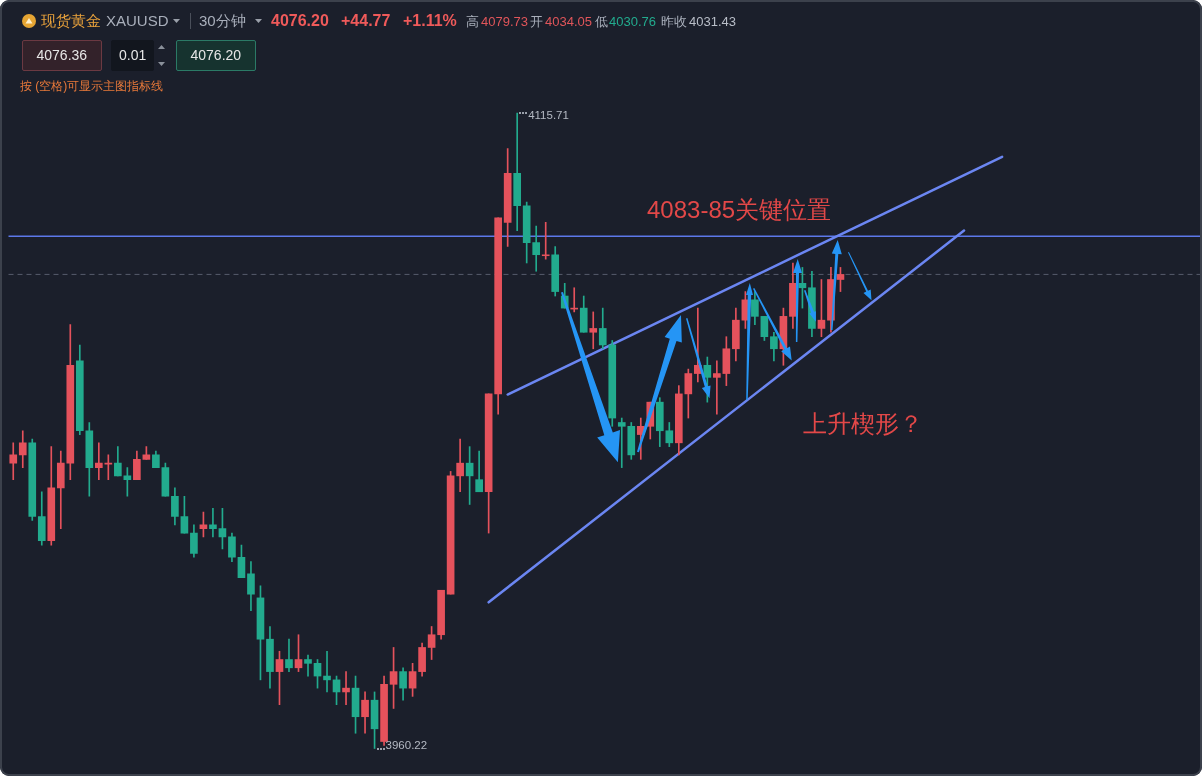 This screenshot has height=776, width=1202. I want to click on text: 0.01, so click(133, 55).